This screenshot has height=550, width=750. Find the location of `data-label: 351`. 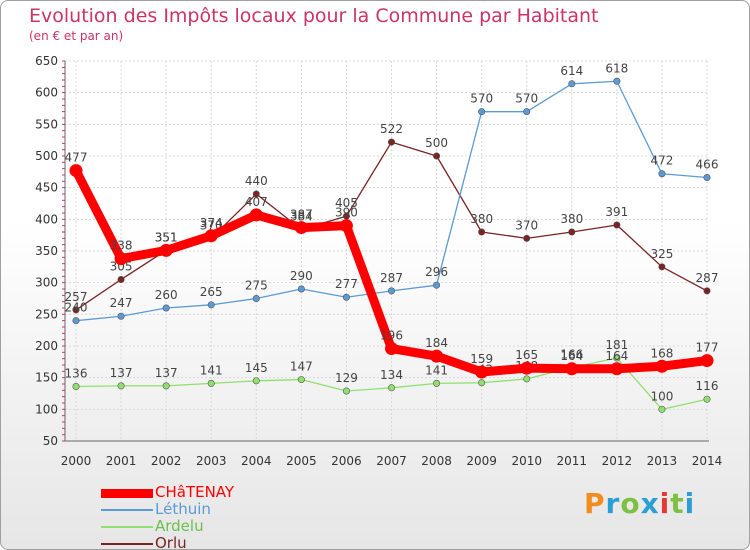

data-label: 351 is located at coordinates (166, 237).